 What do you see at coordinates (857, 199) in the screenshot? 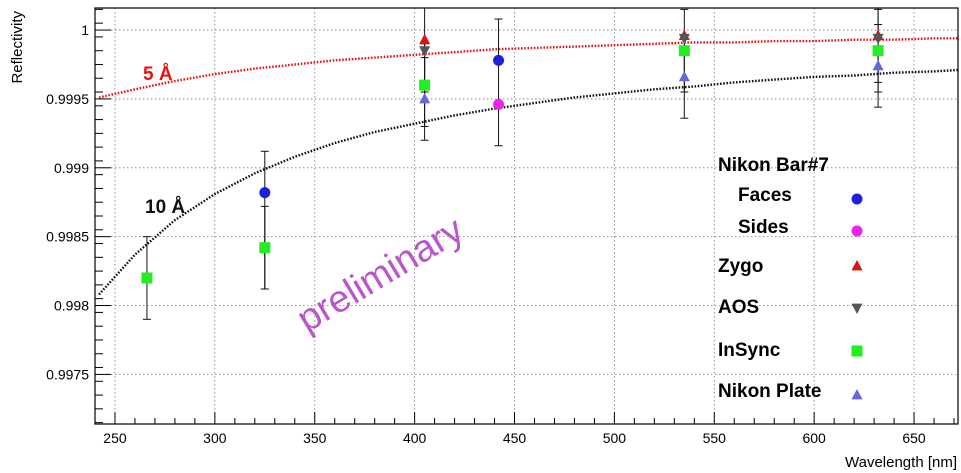
I see `legend-marker-faces` at bounding box center [857, 199].